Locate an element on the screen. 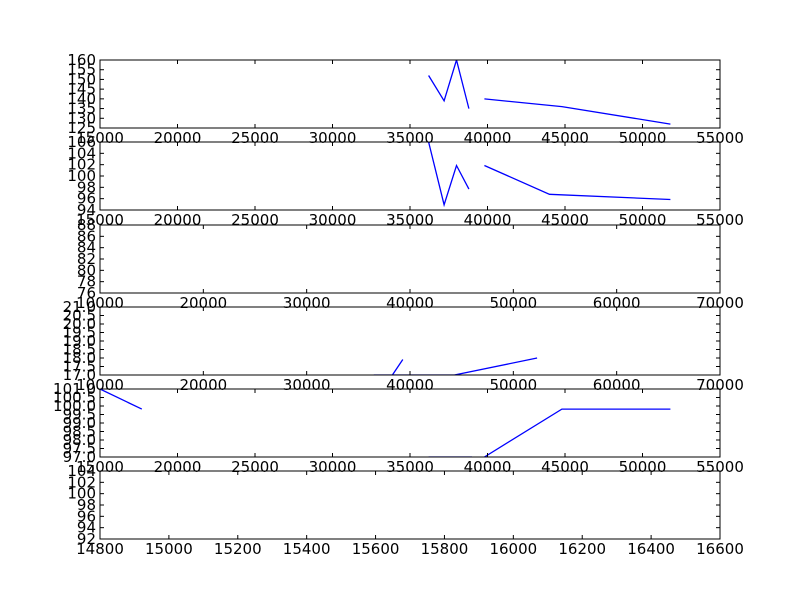 Image resolution: width=800 pixels, height=600 pixels. x-tick-label: 15000 is located at coordinates (169, 549).